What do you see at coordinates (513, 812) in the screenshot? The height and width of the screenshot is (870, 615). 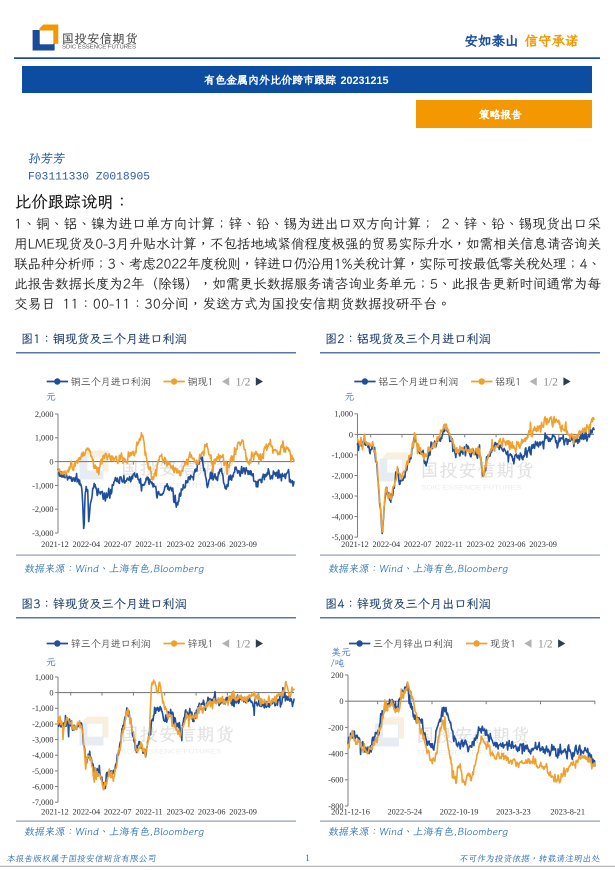 I see `svg-text: 2023-3-23` at bounding box center [513, 812].